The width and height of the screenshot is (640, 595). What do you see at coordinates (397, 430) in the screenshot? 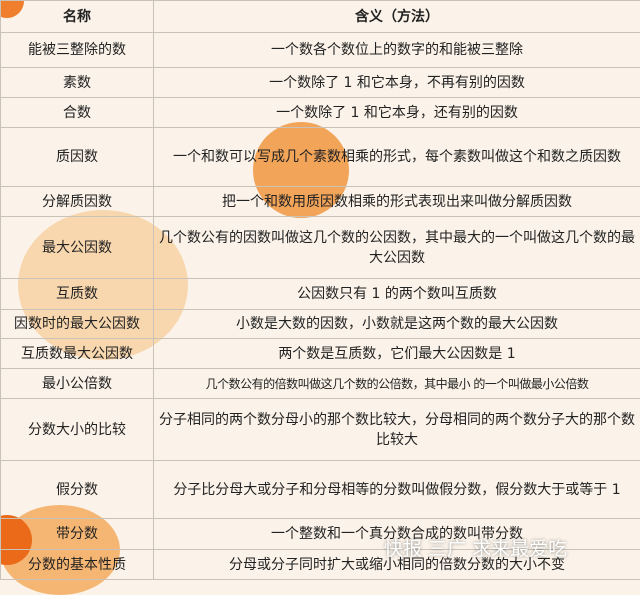
I see `definition-cell: 分子相同的两个数分母小的那个数比较大，分母相同的两个数分子大的那个数比较大` at bounding box center [397, 430].